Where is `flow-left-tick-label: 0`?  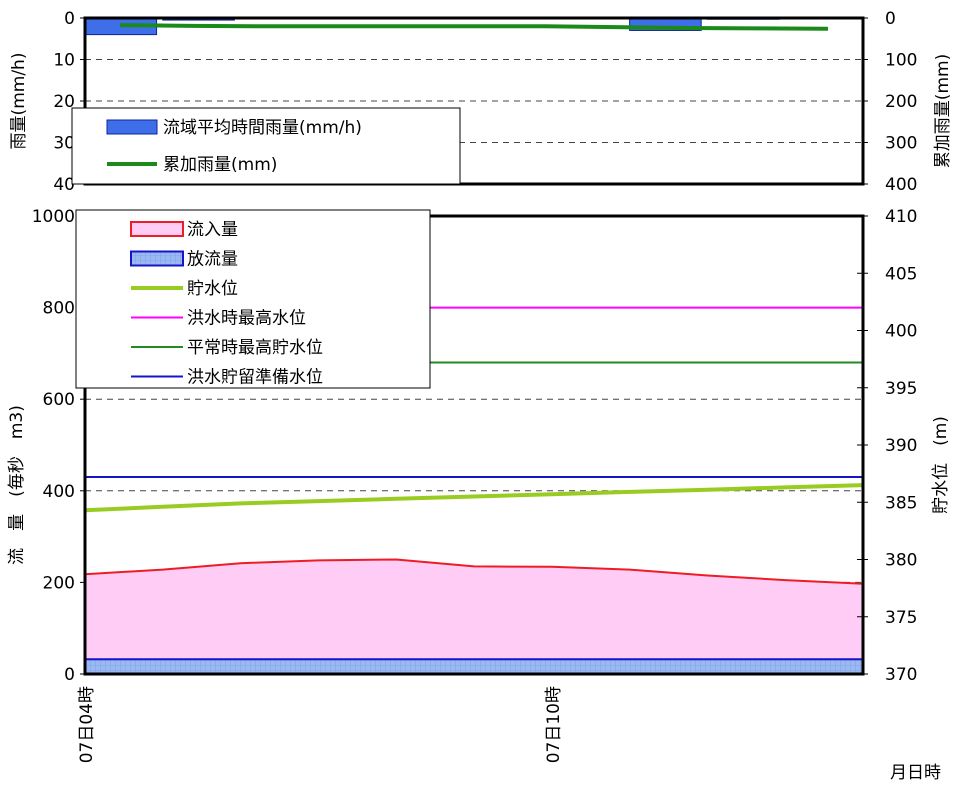 flow-left-tick-label: 0 is located at coordinates (69, 675).